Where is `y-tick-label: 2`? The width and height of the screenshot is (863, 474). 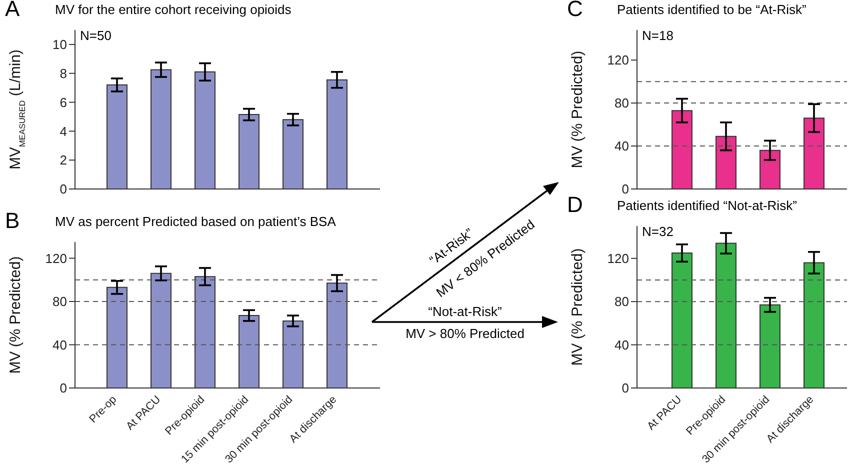
y-tick-label: 2 is located at coordinates (63, 160).